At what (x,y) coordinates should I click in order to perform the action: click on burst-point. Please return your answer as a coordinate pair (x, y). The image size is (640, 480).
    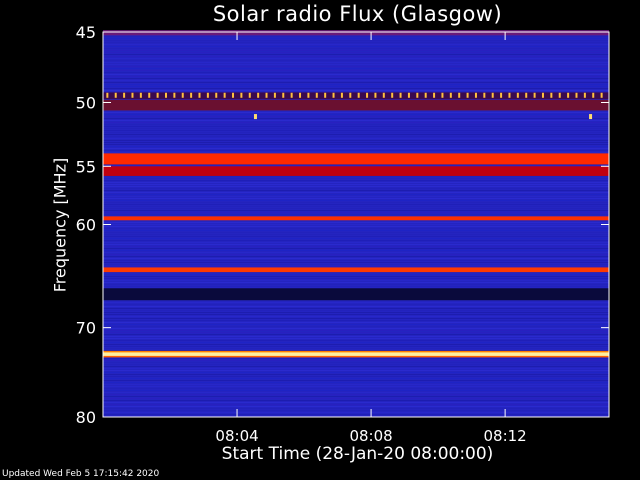
    Looking at the image, I should click on (255, 117).